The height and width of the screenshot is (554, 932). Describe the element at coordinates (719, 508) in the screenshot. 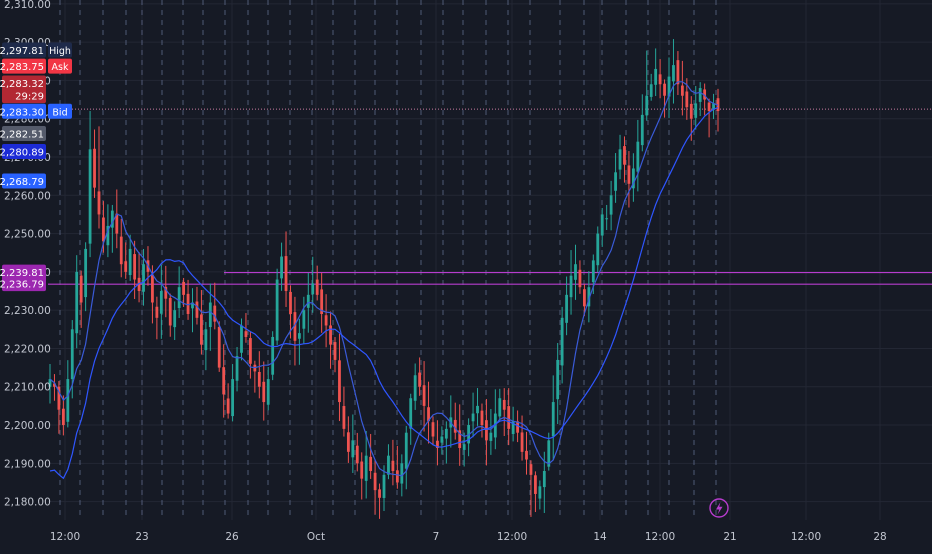

I see `lightning-icon` at that location.